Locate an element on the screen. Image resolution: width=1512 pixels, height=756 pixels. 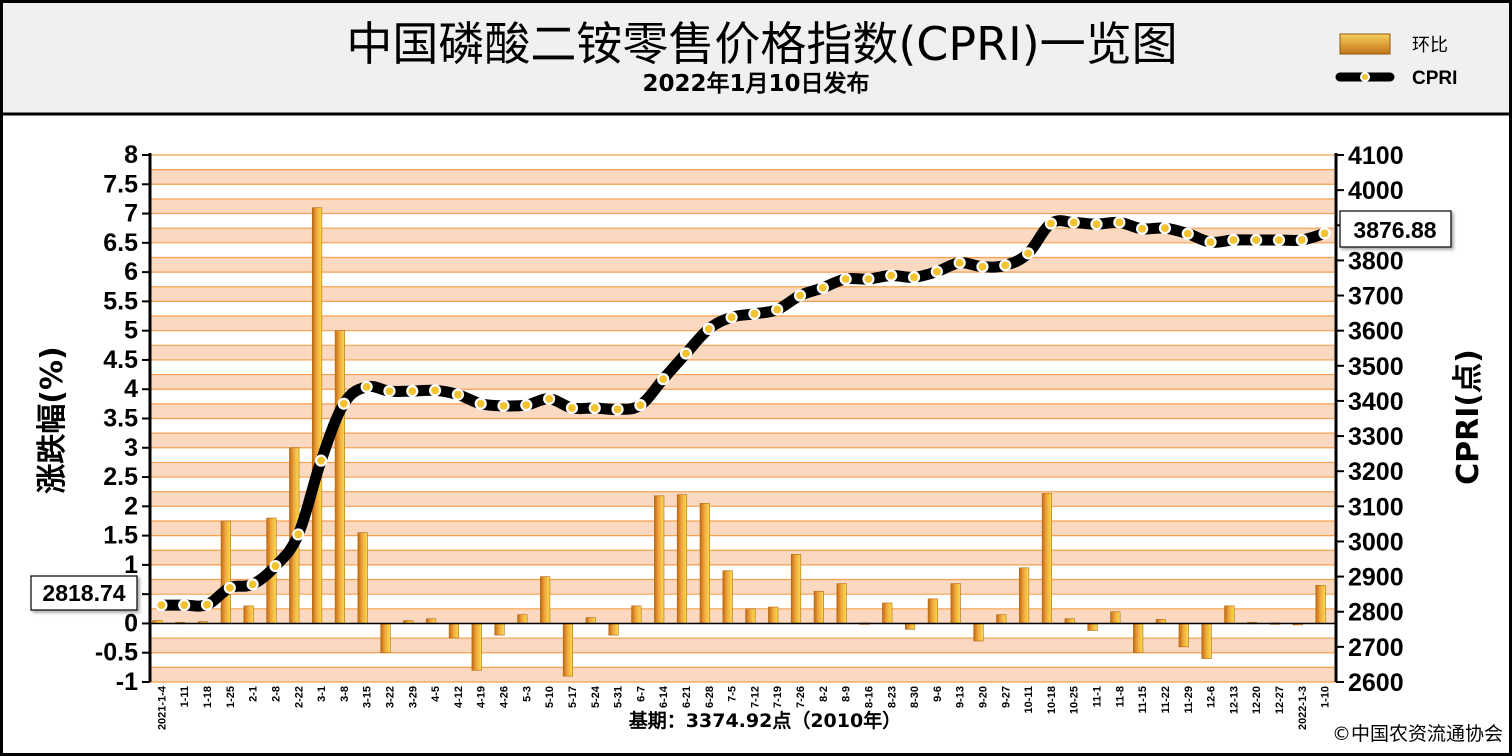
x-tick-label: 4-12 is located at coordinates (459, 697).